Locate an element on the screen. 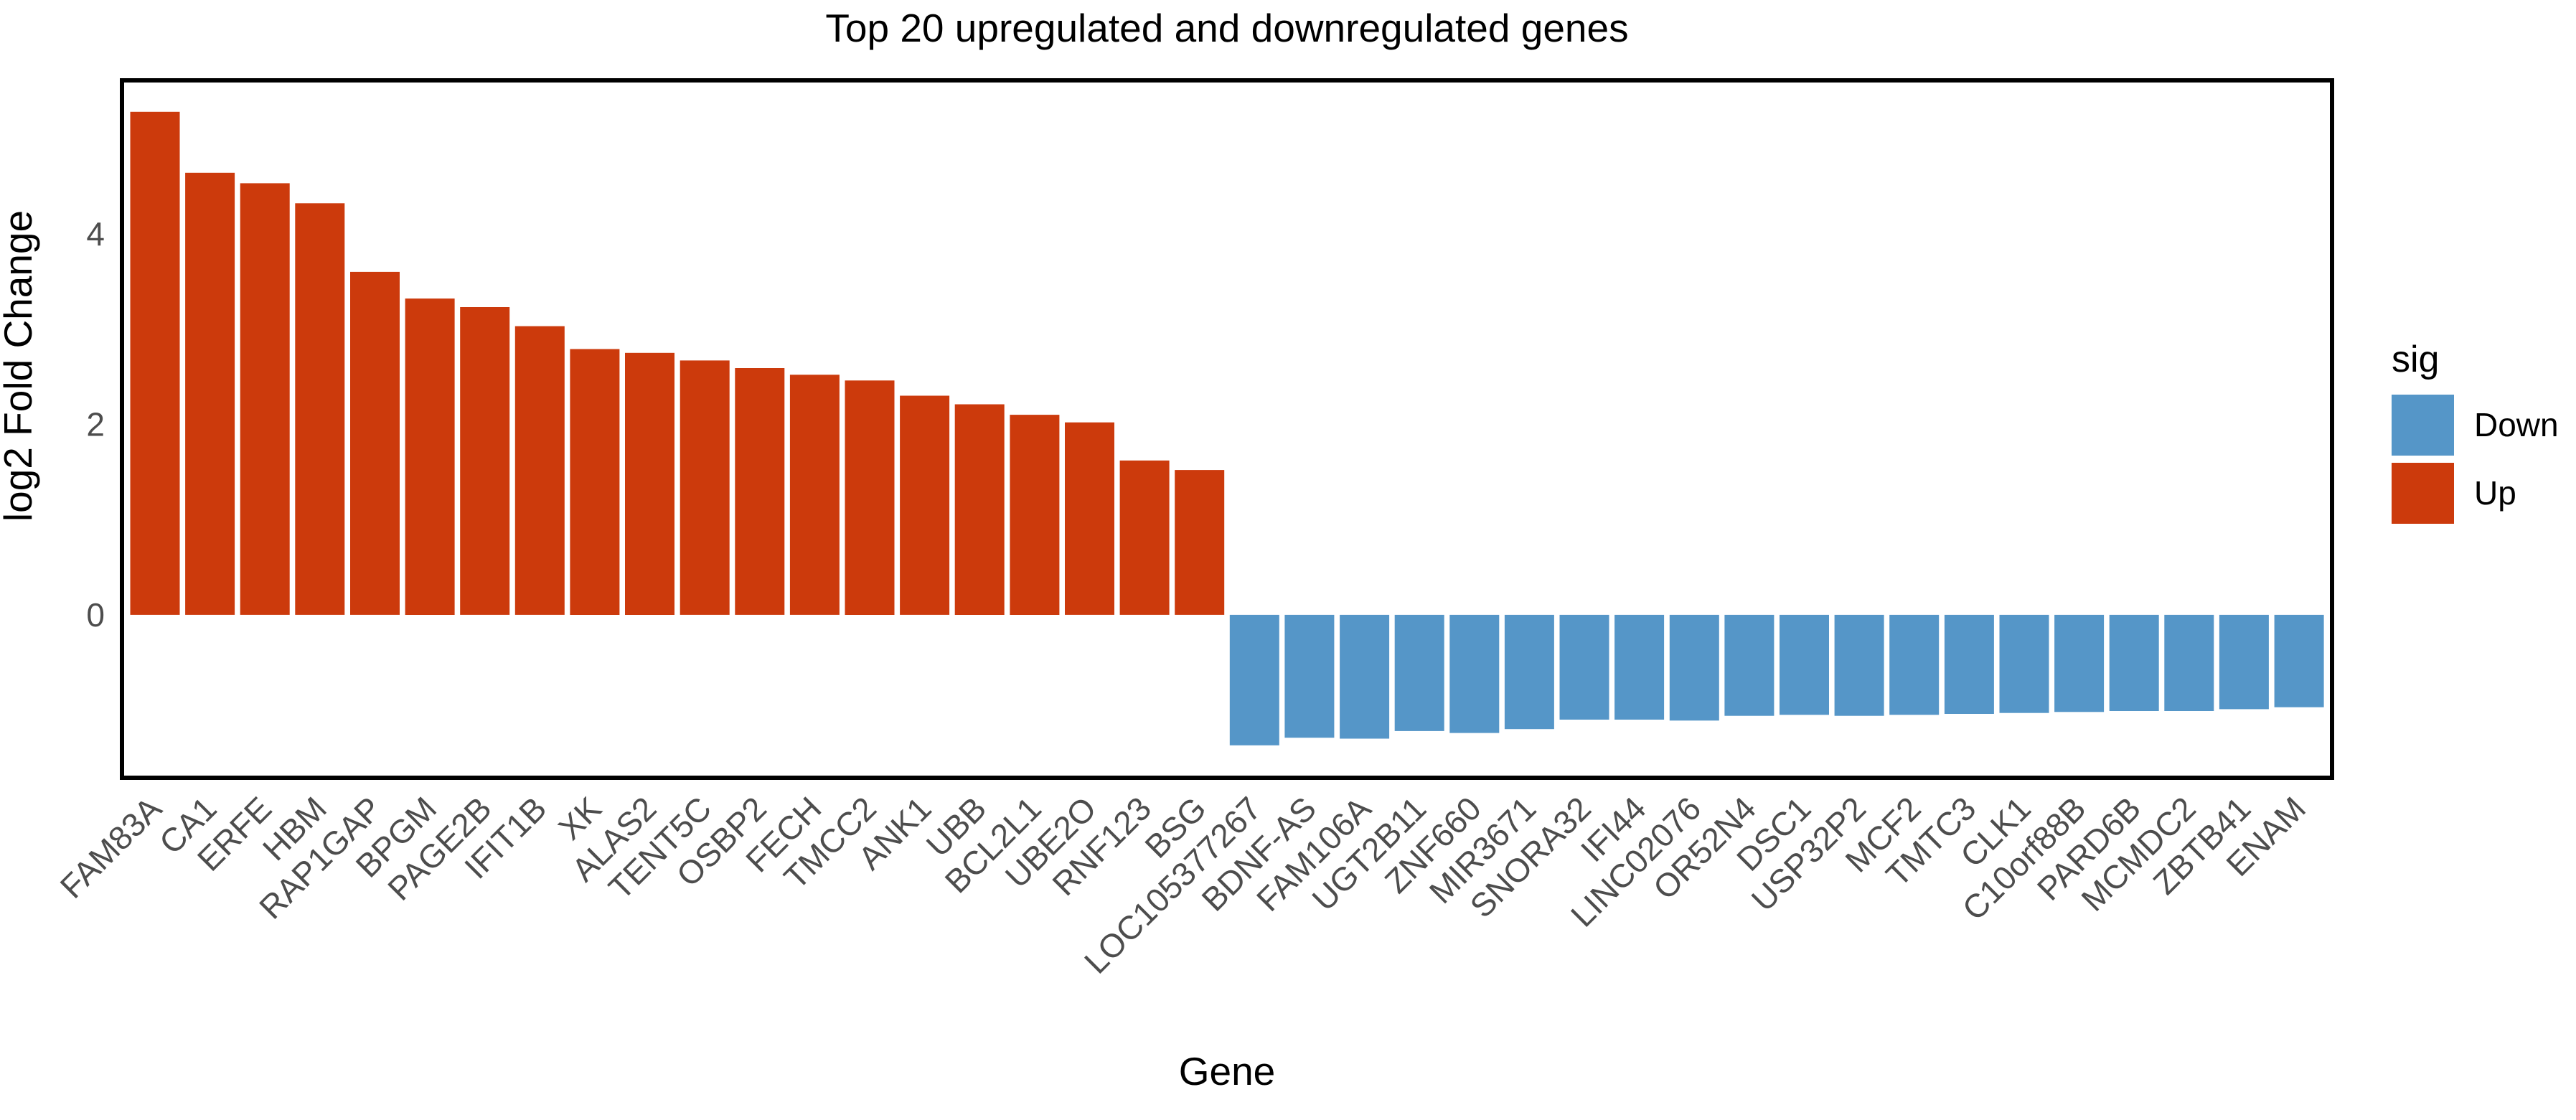  bar-MIR3671 is located at coordinates (1529, 672).